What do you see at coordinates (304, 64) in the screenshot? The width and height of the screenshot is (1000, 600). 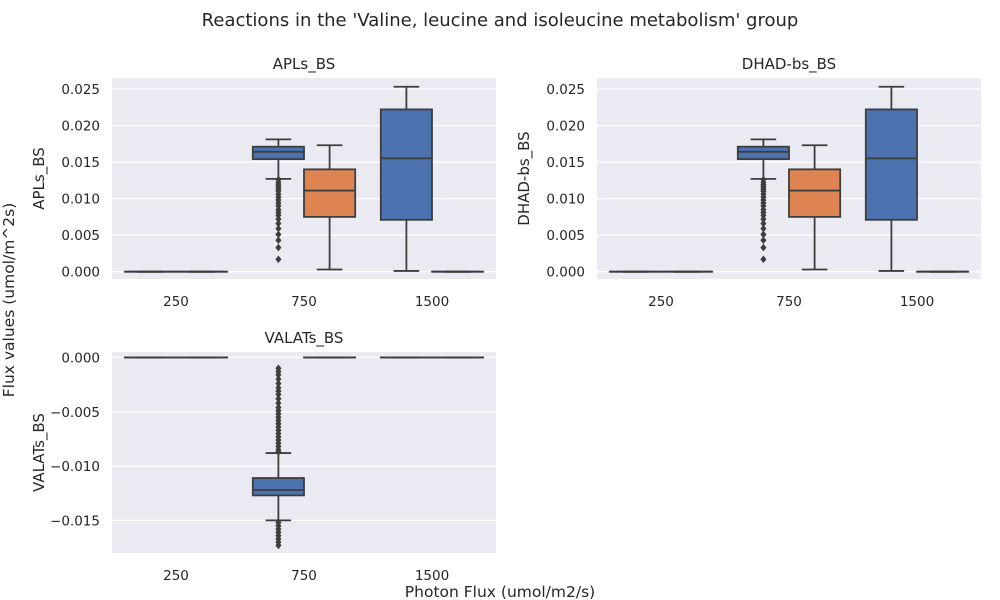 I see `axes-title: APLs_BS` at bounding box center [304, 64].